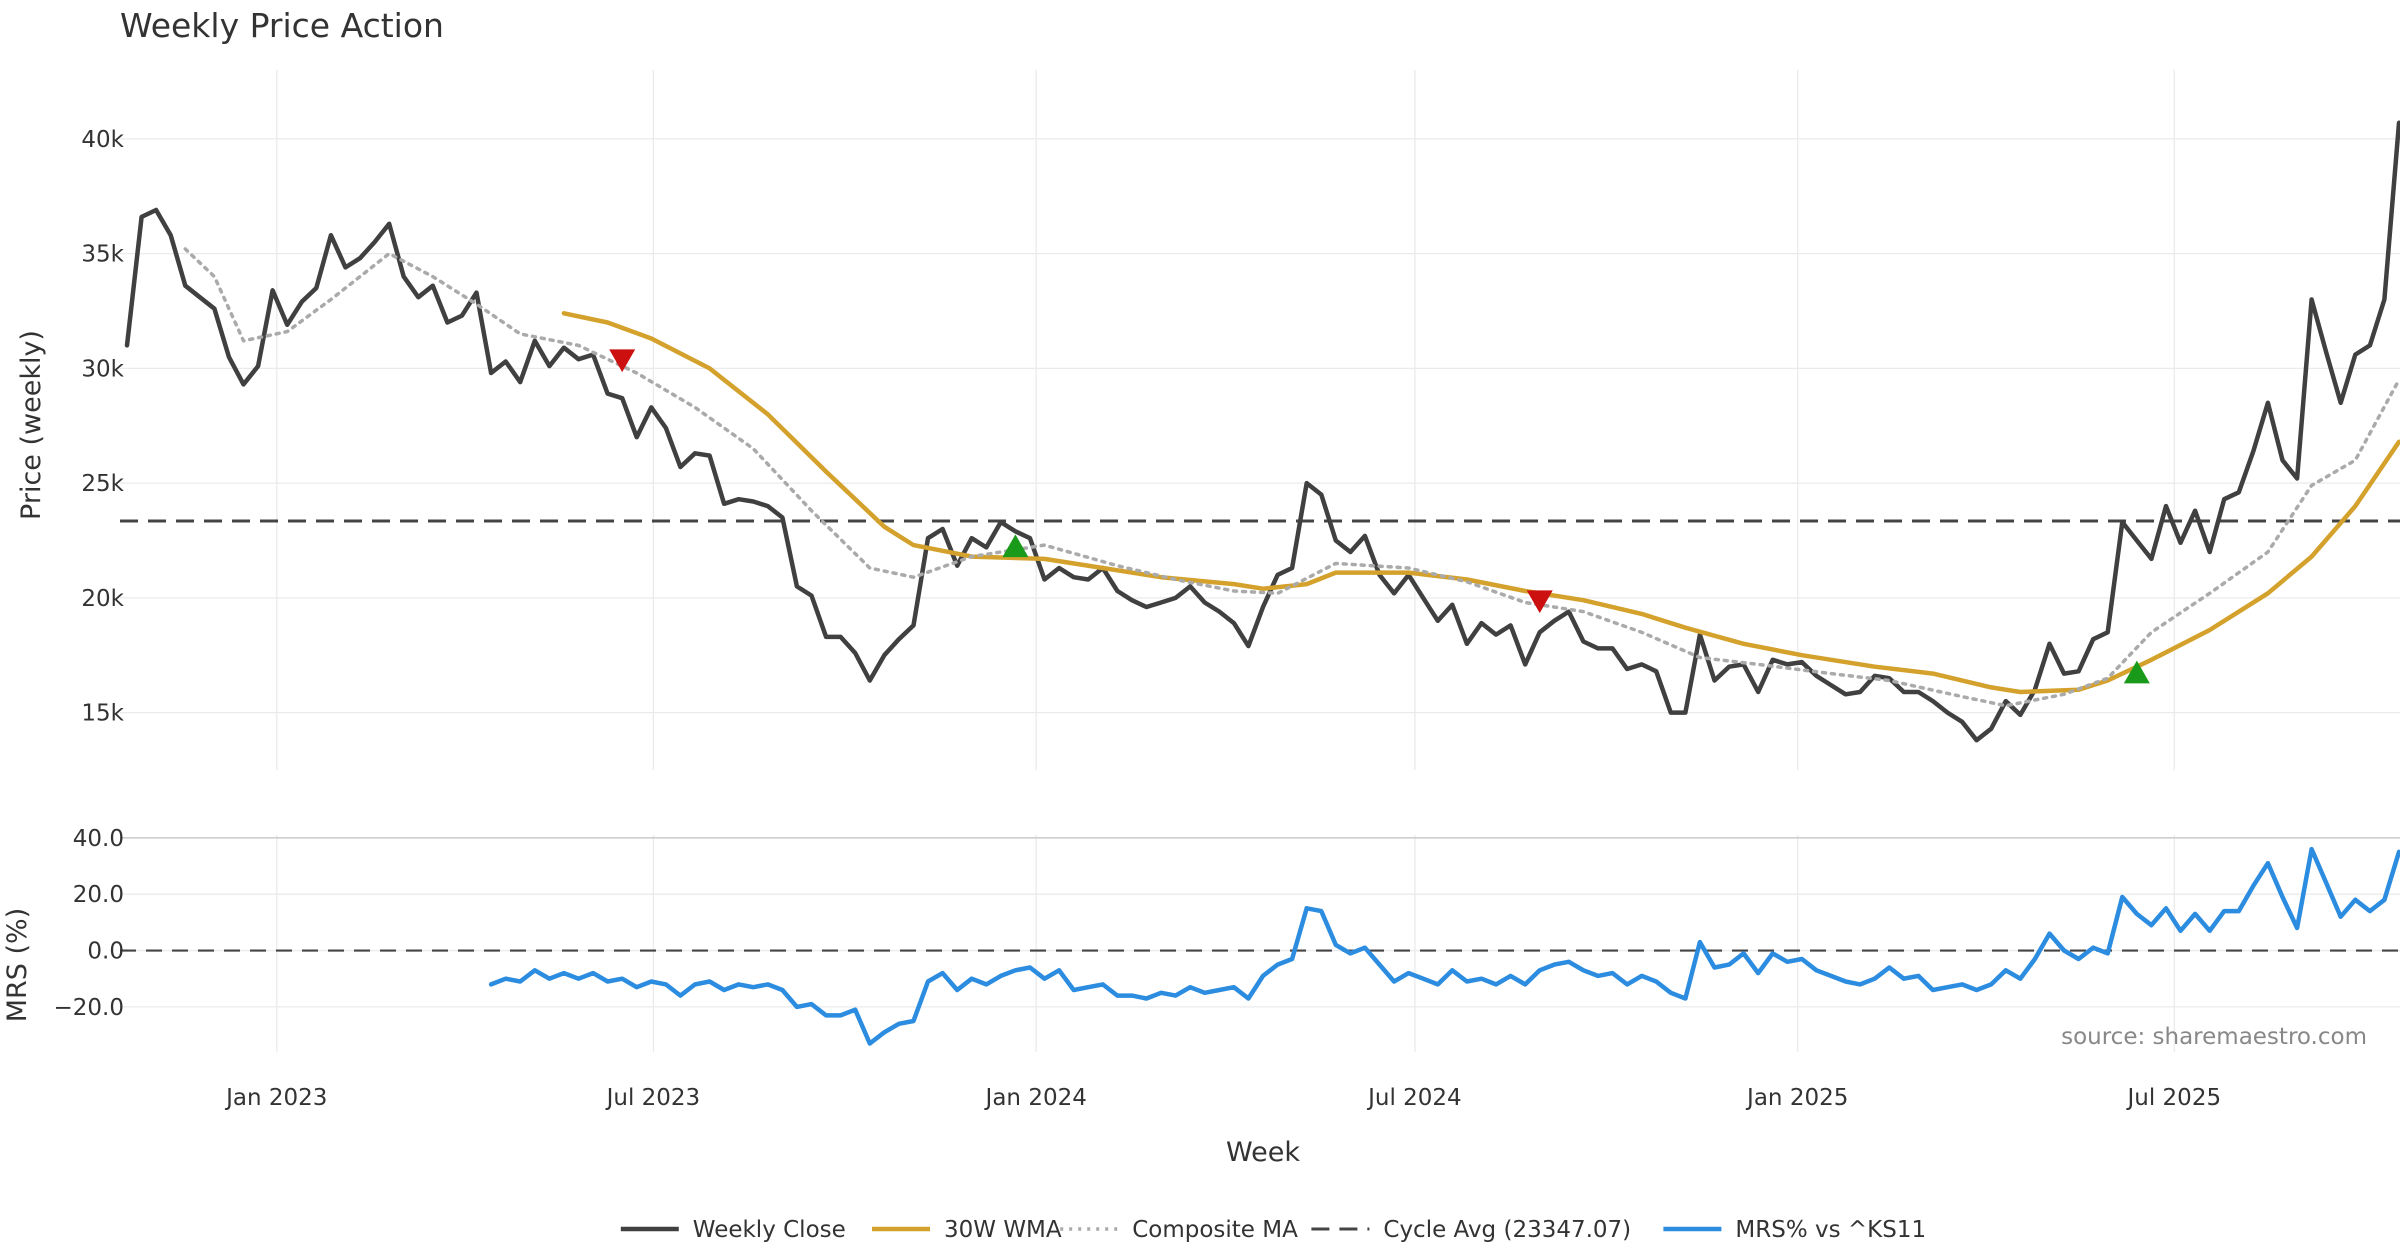  Describe the element at coordinates (102, 140) in the screenshot. I see `price-tick-label: 40k` at that location.